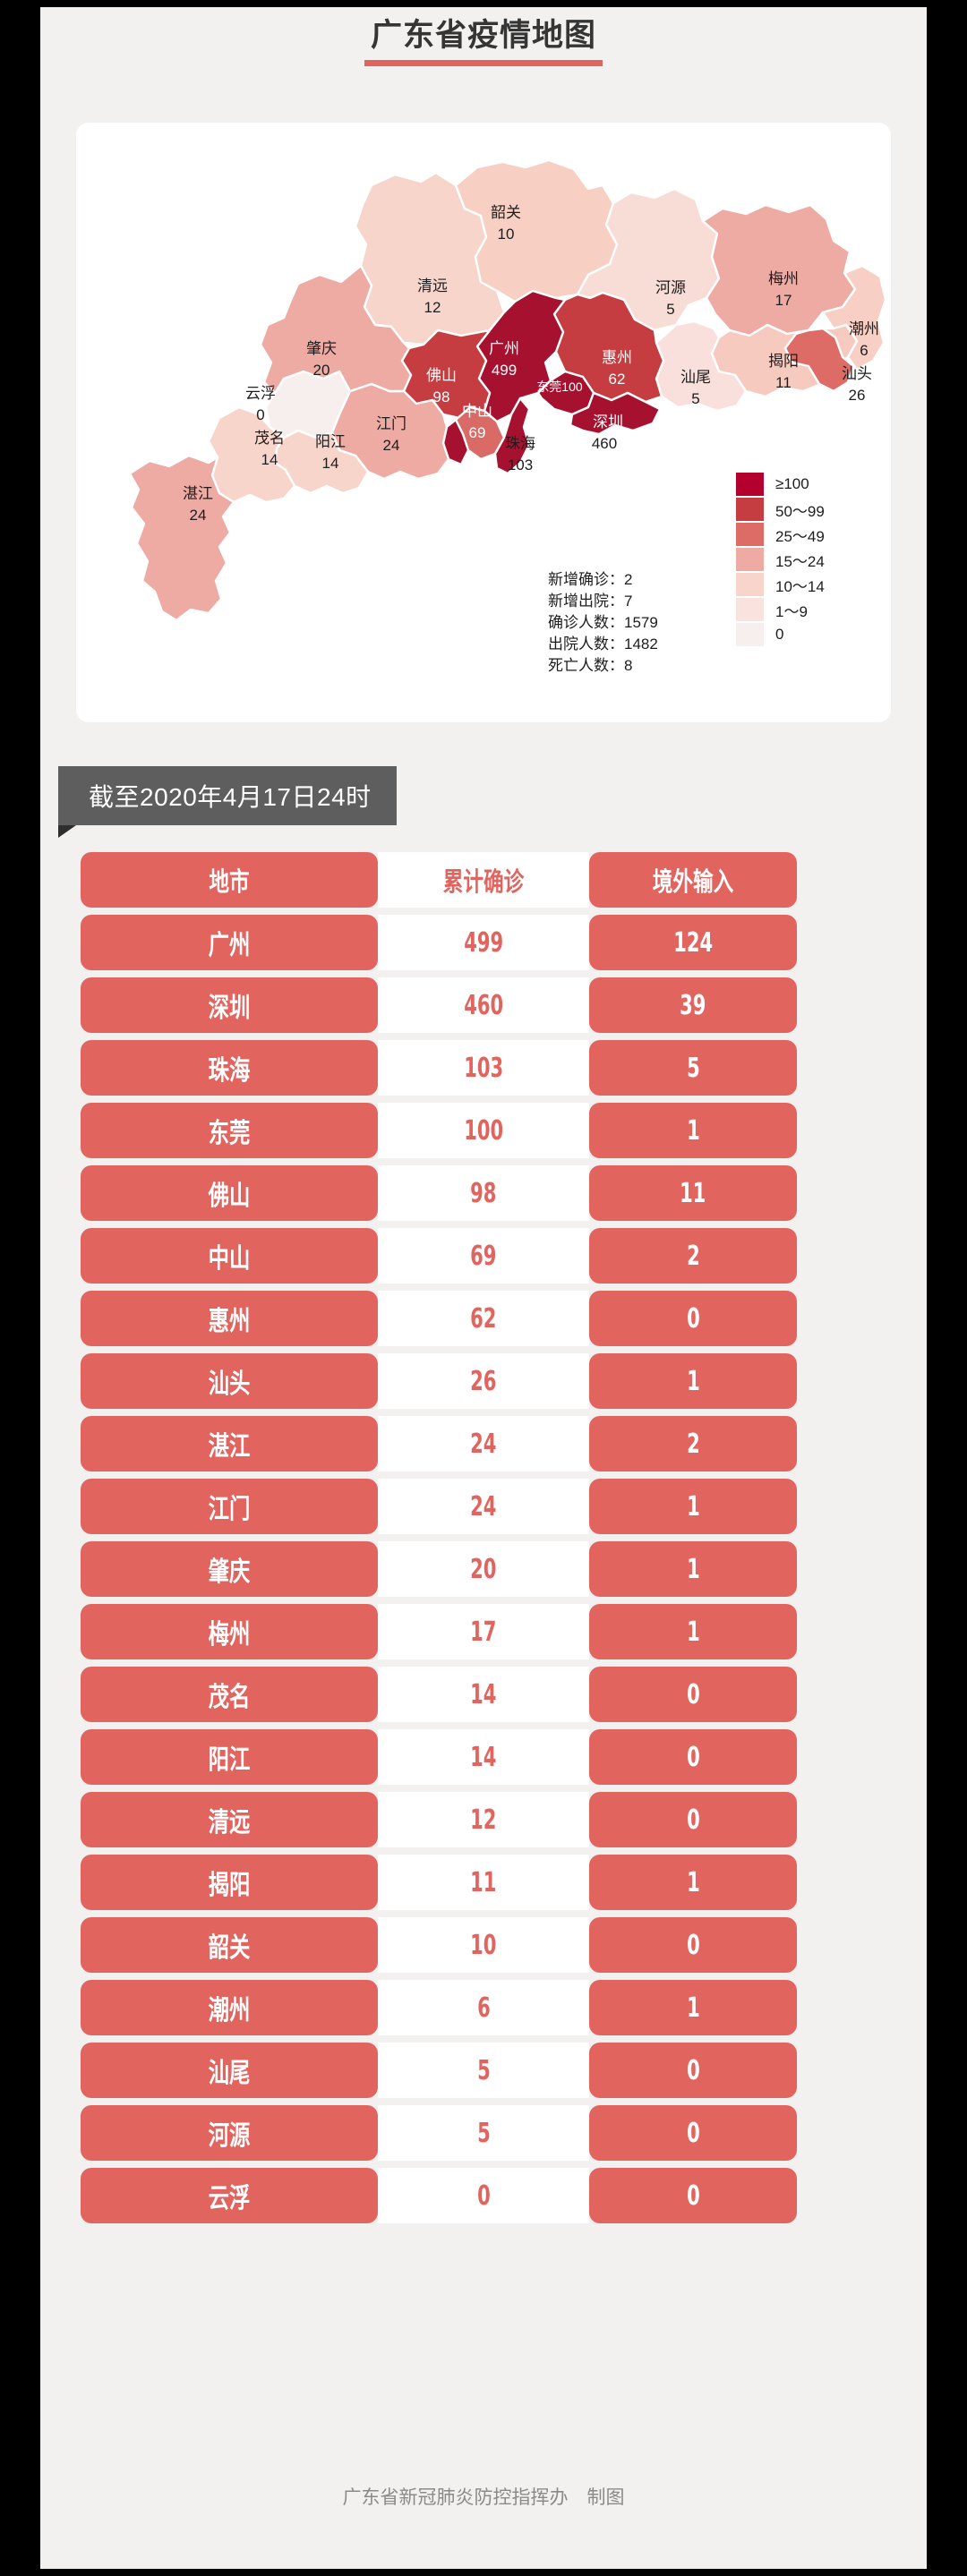 This screenshot has width=967, height=2576. I want to click on cell-city-text: 河源, so click(229, 2136).